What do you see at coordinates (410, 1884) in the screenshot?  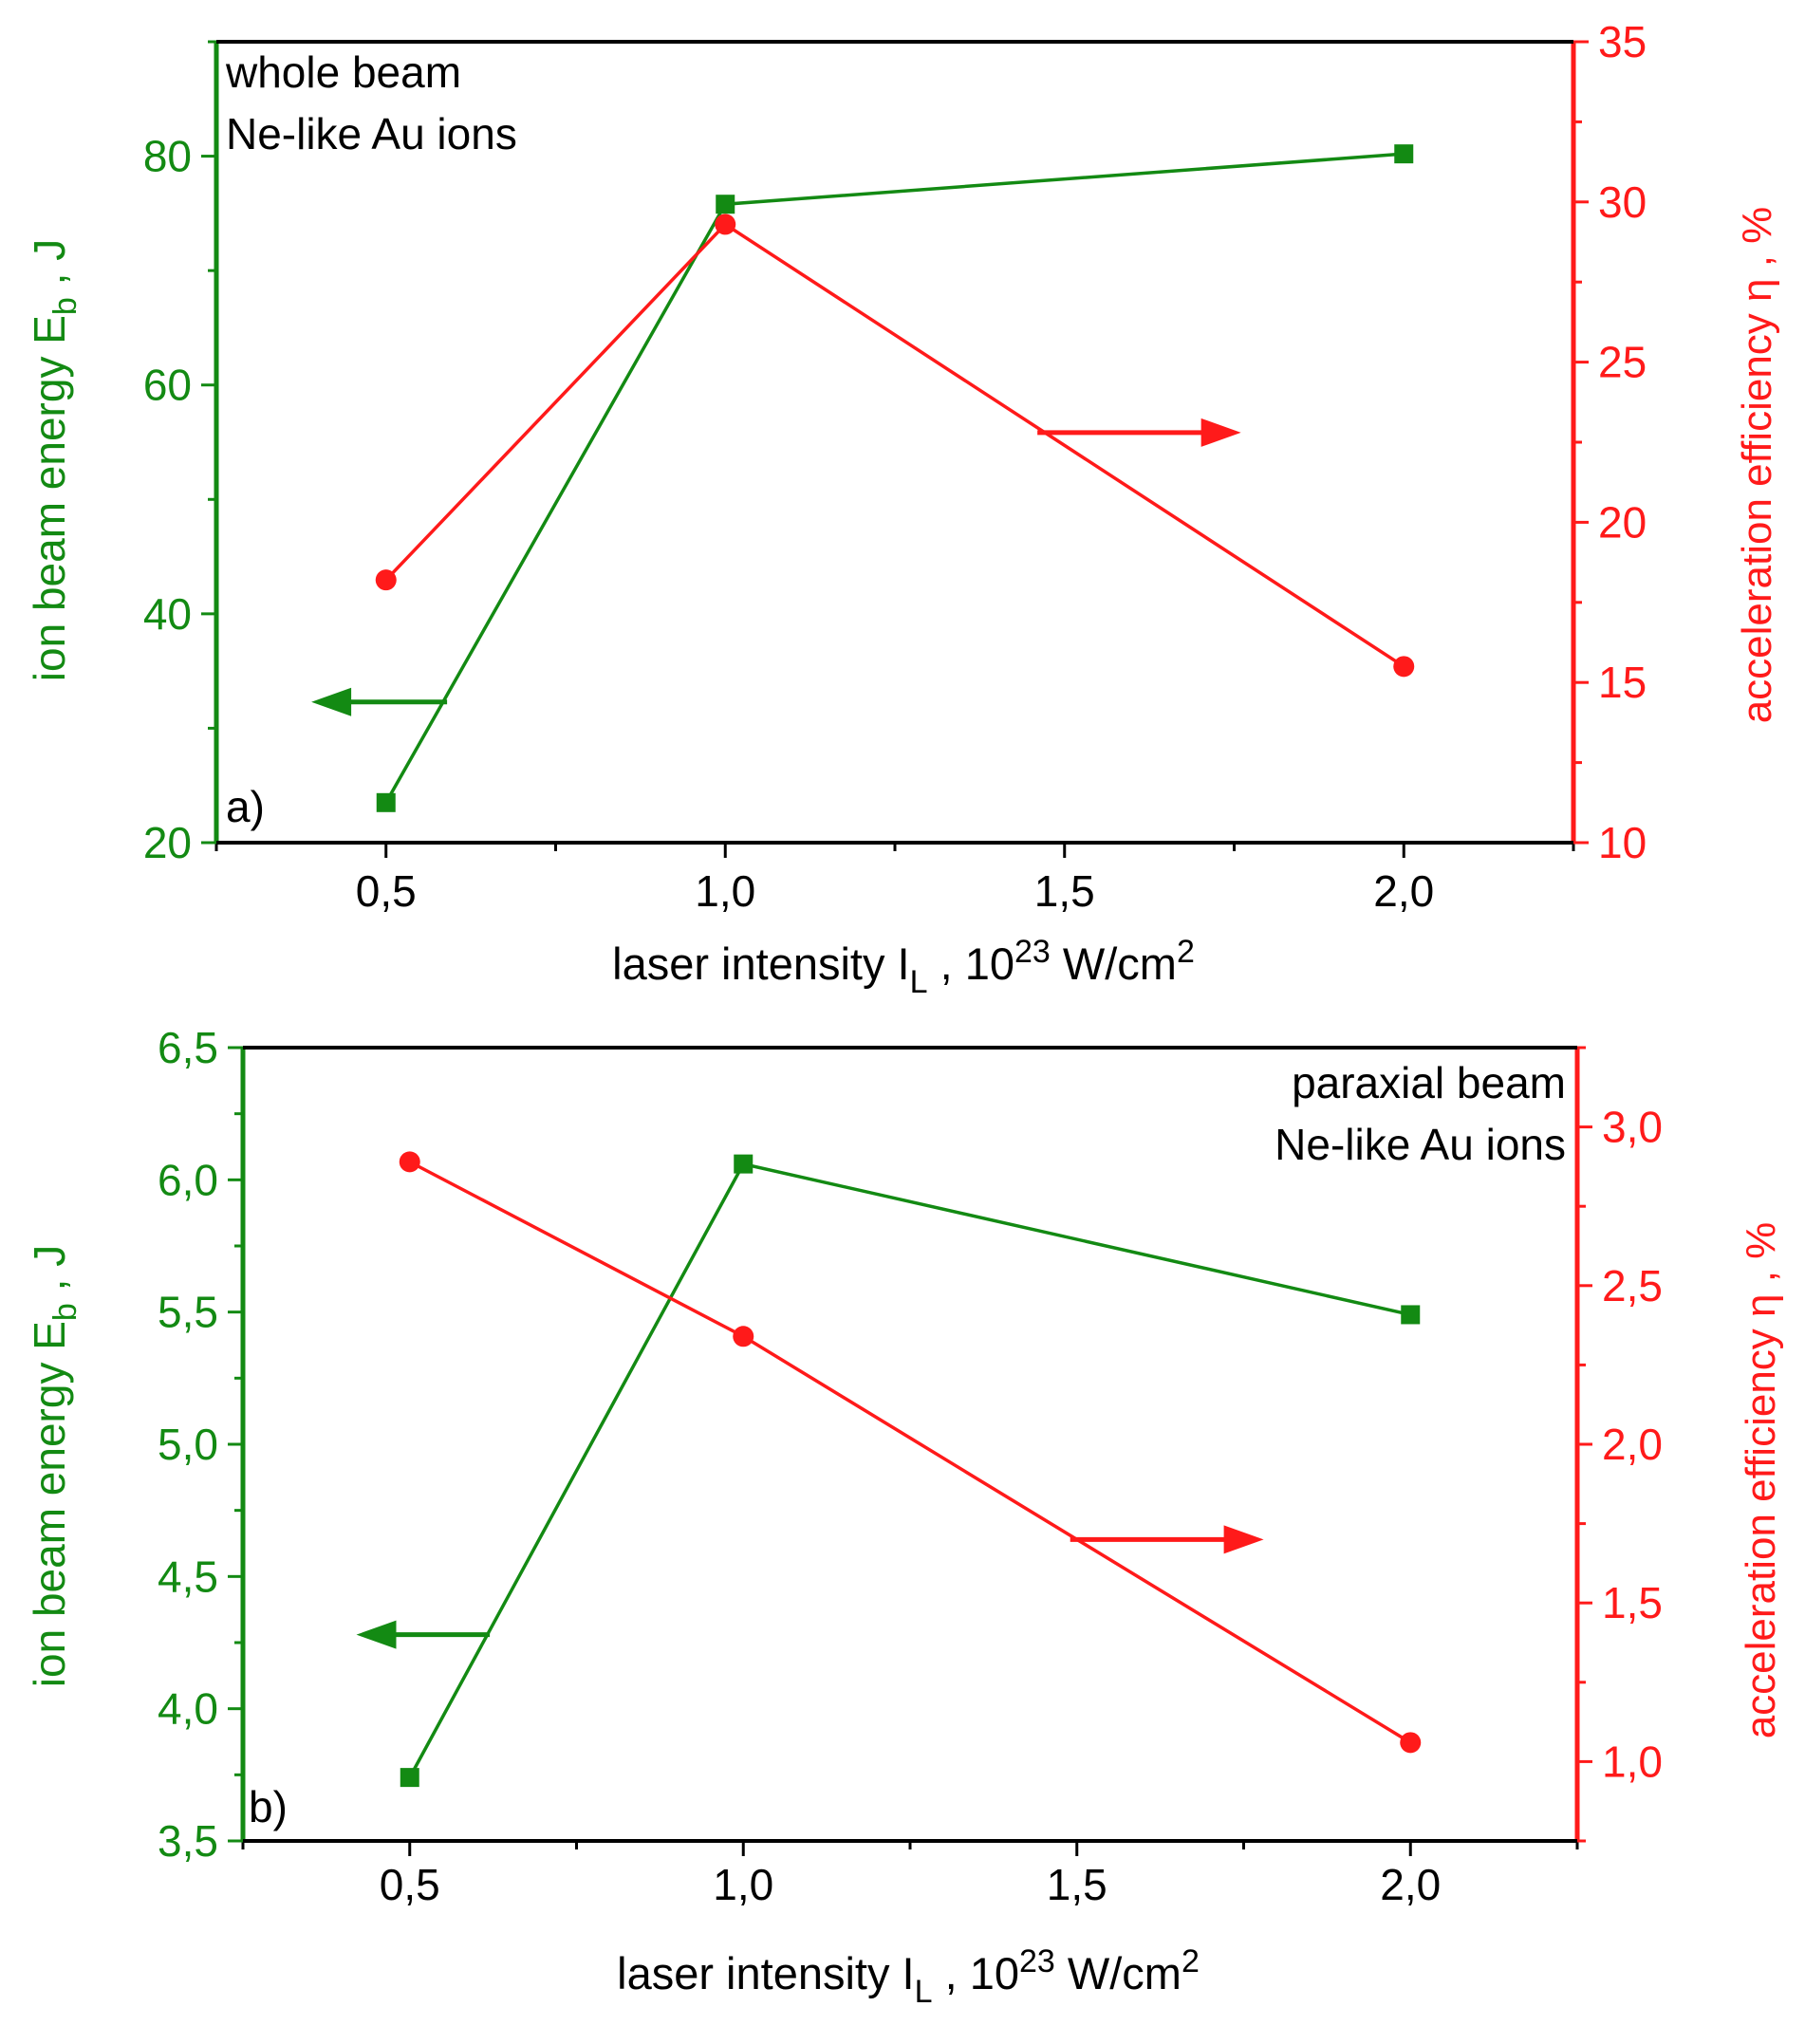 I see `panel-b-x-tick-label: 0,5` at bounding box center [410, 1884].